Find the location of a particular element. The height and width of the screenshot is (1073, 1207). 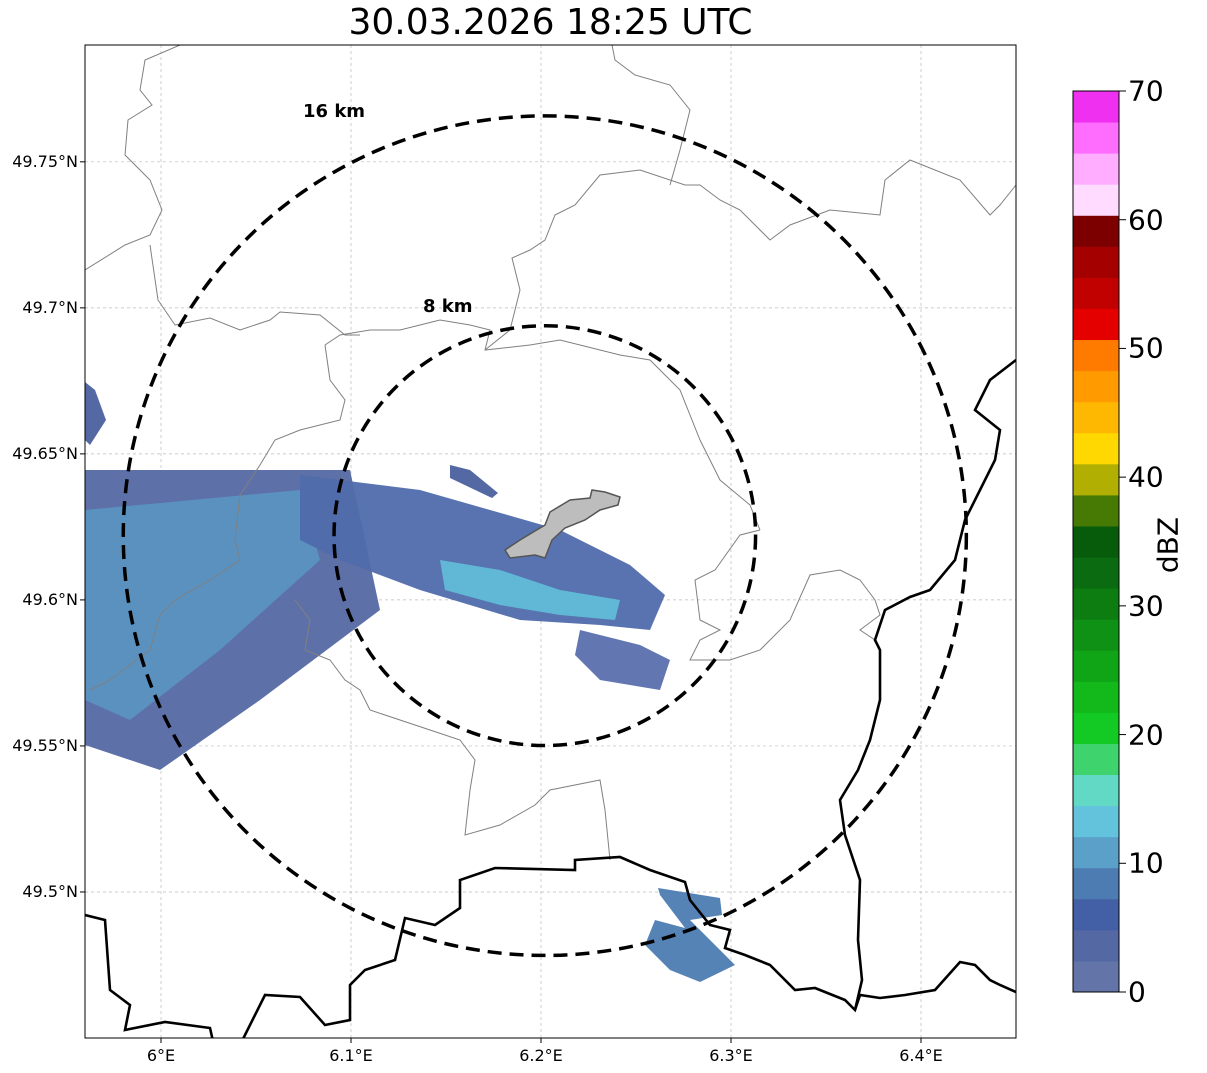

colorbar-tick-label: 30 is located at coordinates (1146, 606).